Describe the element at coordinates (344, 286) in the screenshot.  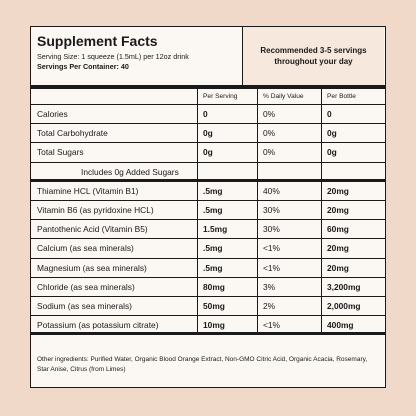
I see `per-bottle-value: 3,200mg` at that location.